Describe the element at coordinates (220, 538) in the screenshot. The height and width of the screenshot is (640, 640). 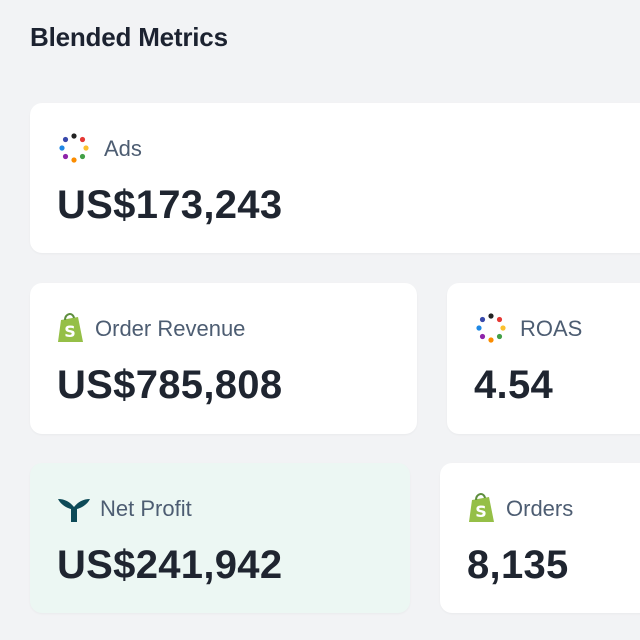
I see `metric-card: Net Profit US$241,942` at that location.